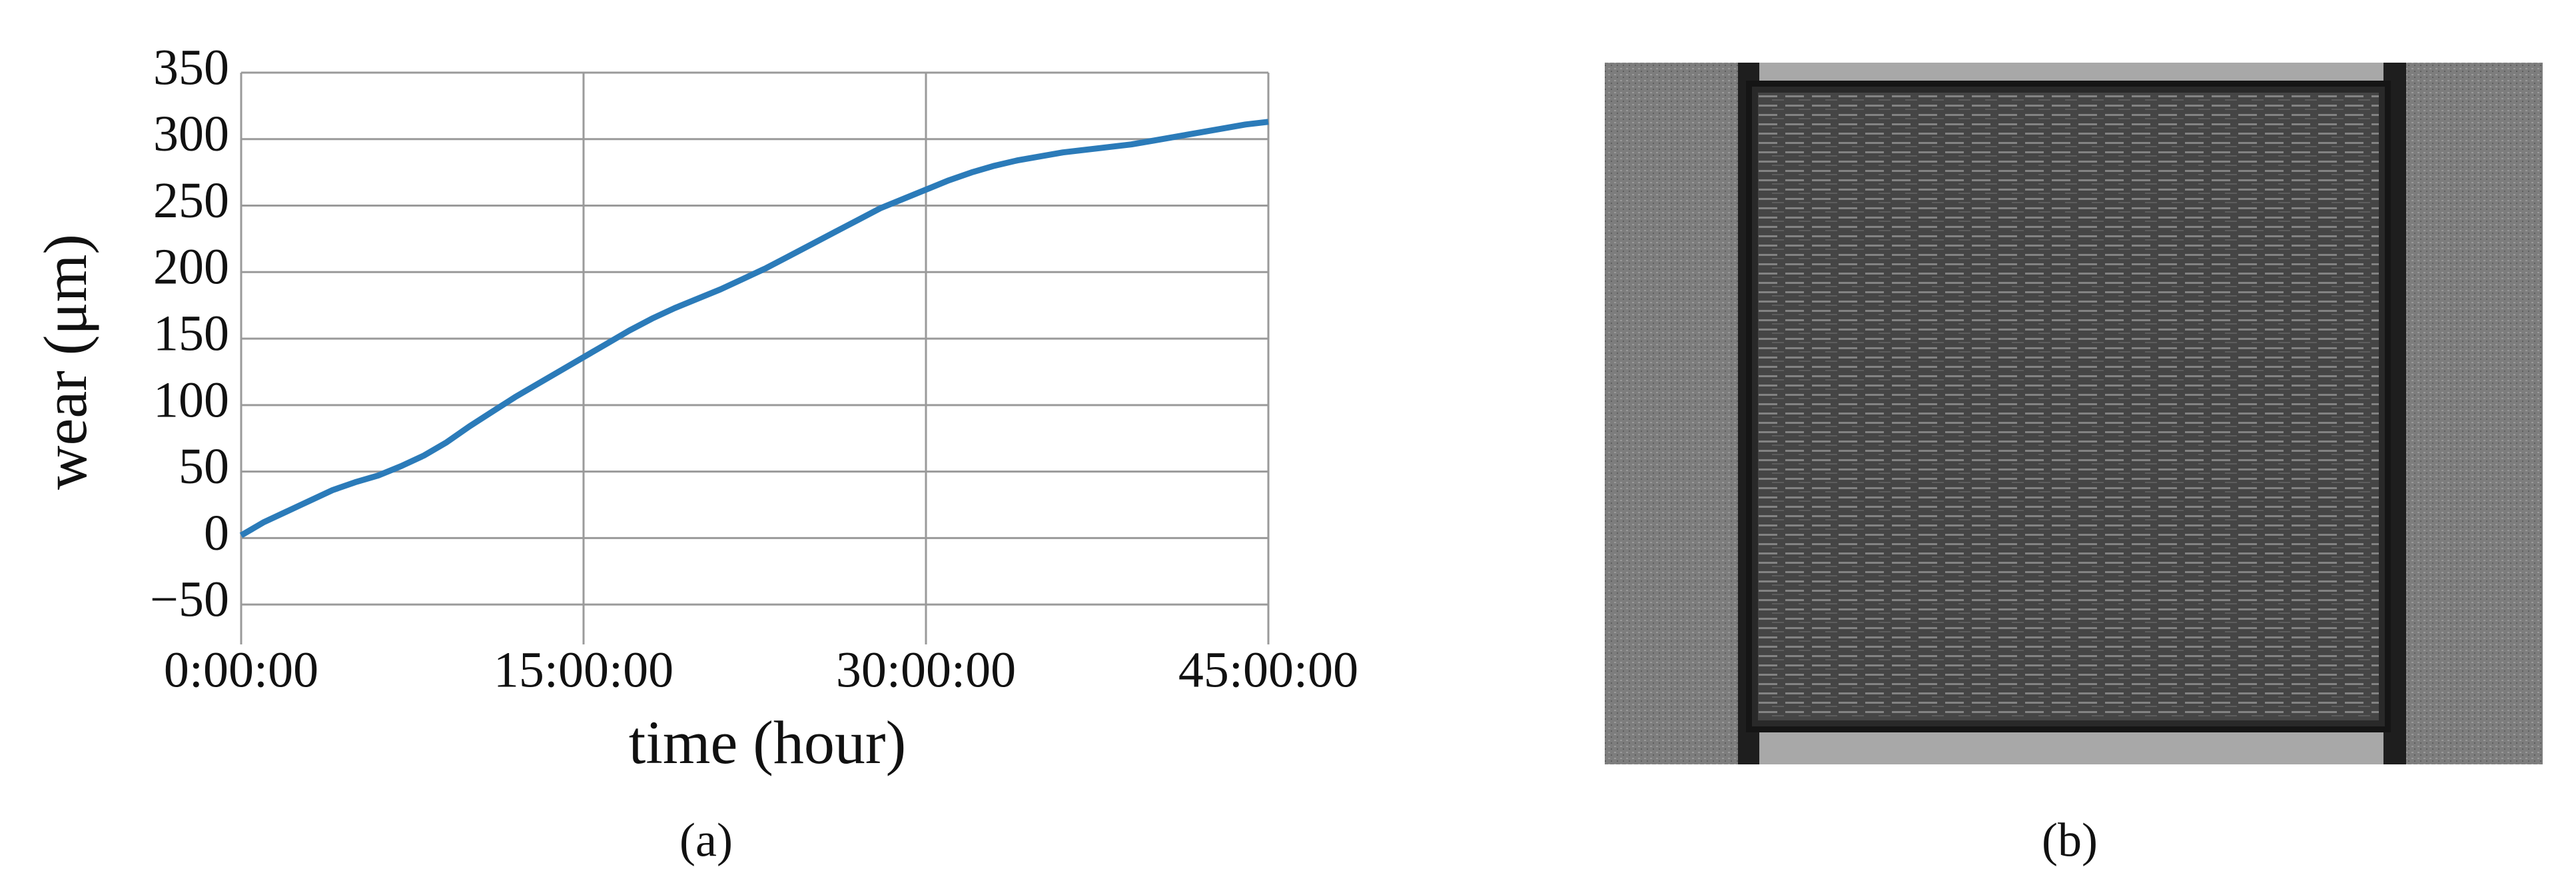 The height and width of the screenshot is (891, 2576). Describe the element at coordinates (191, 400) in the screenshot. I see `y-tick-label: 100` at that location.